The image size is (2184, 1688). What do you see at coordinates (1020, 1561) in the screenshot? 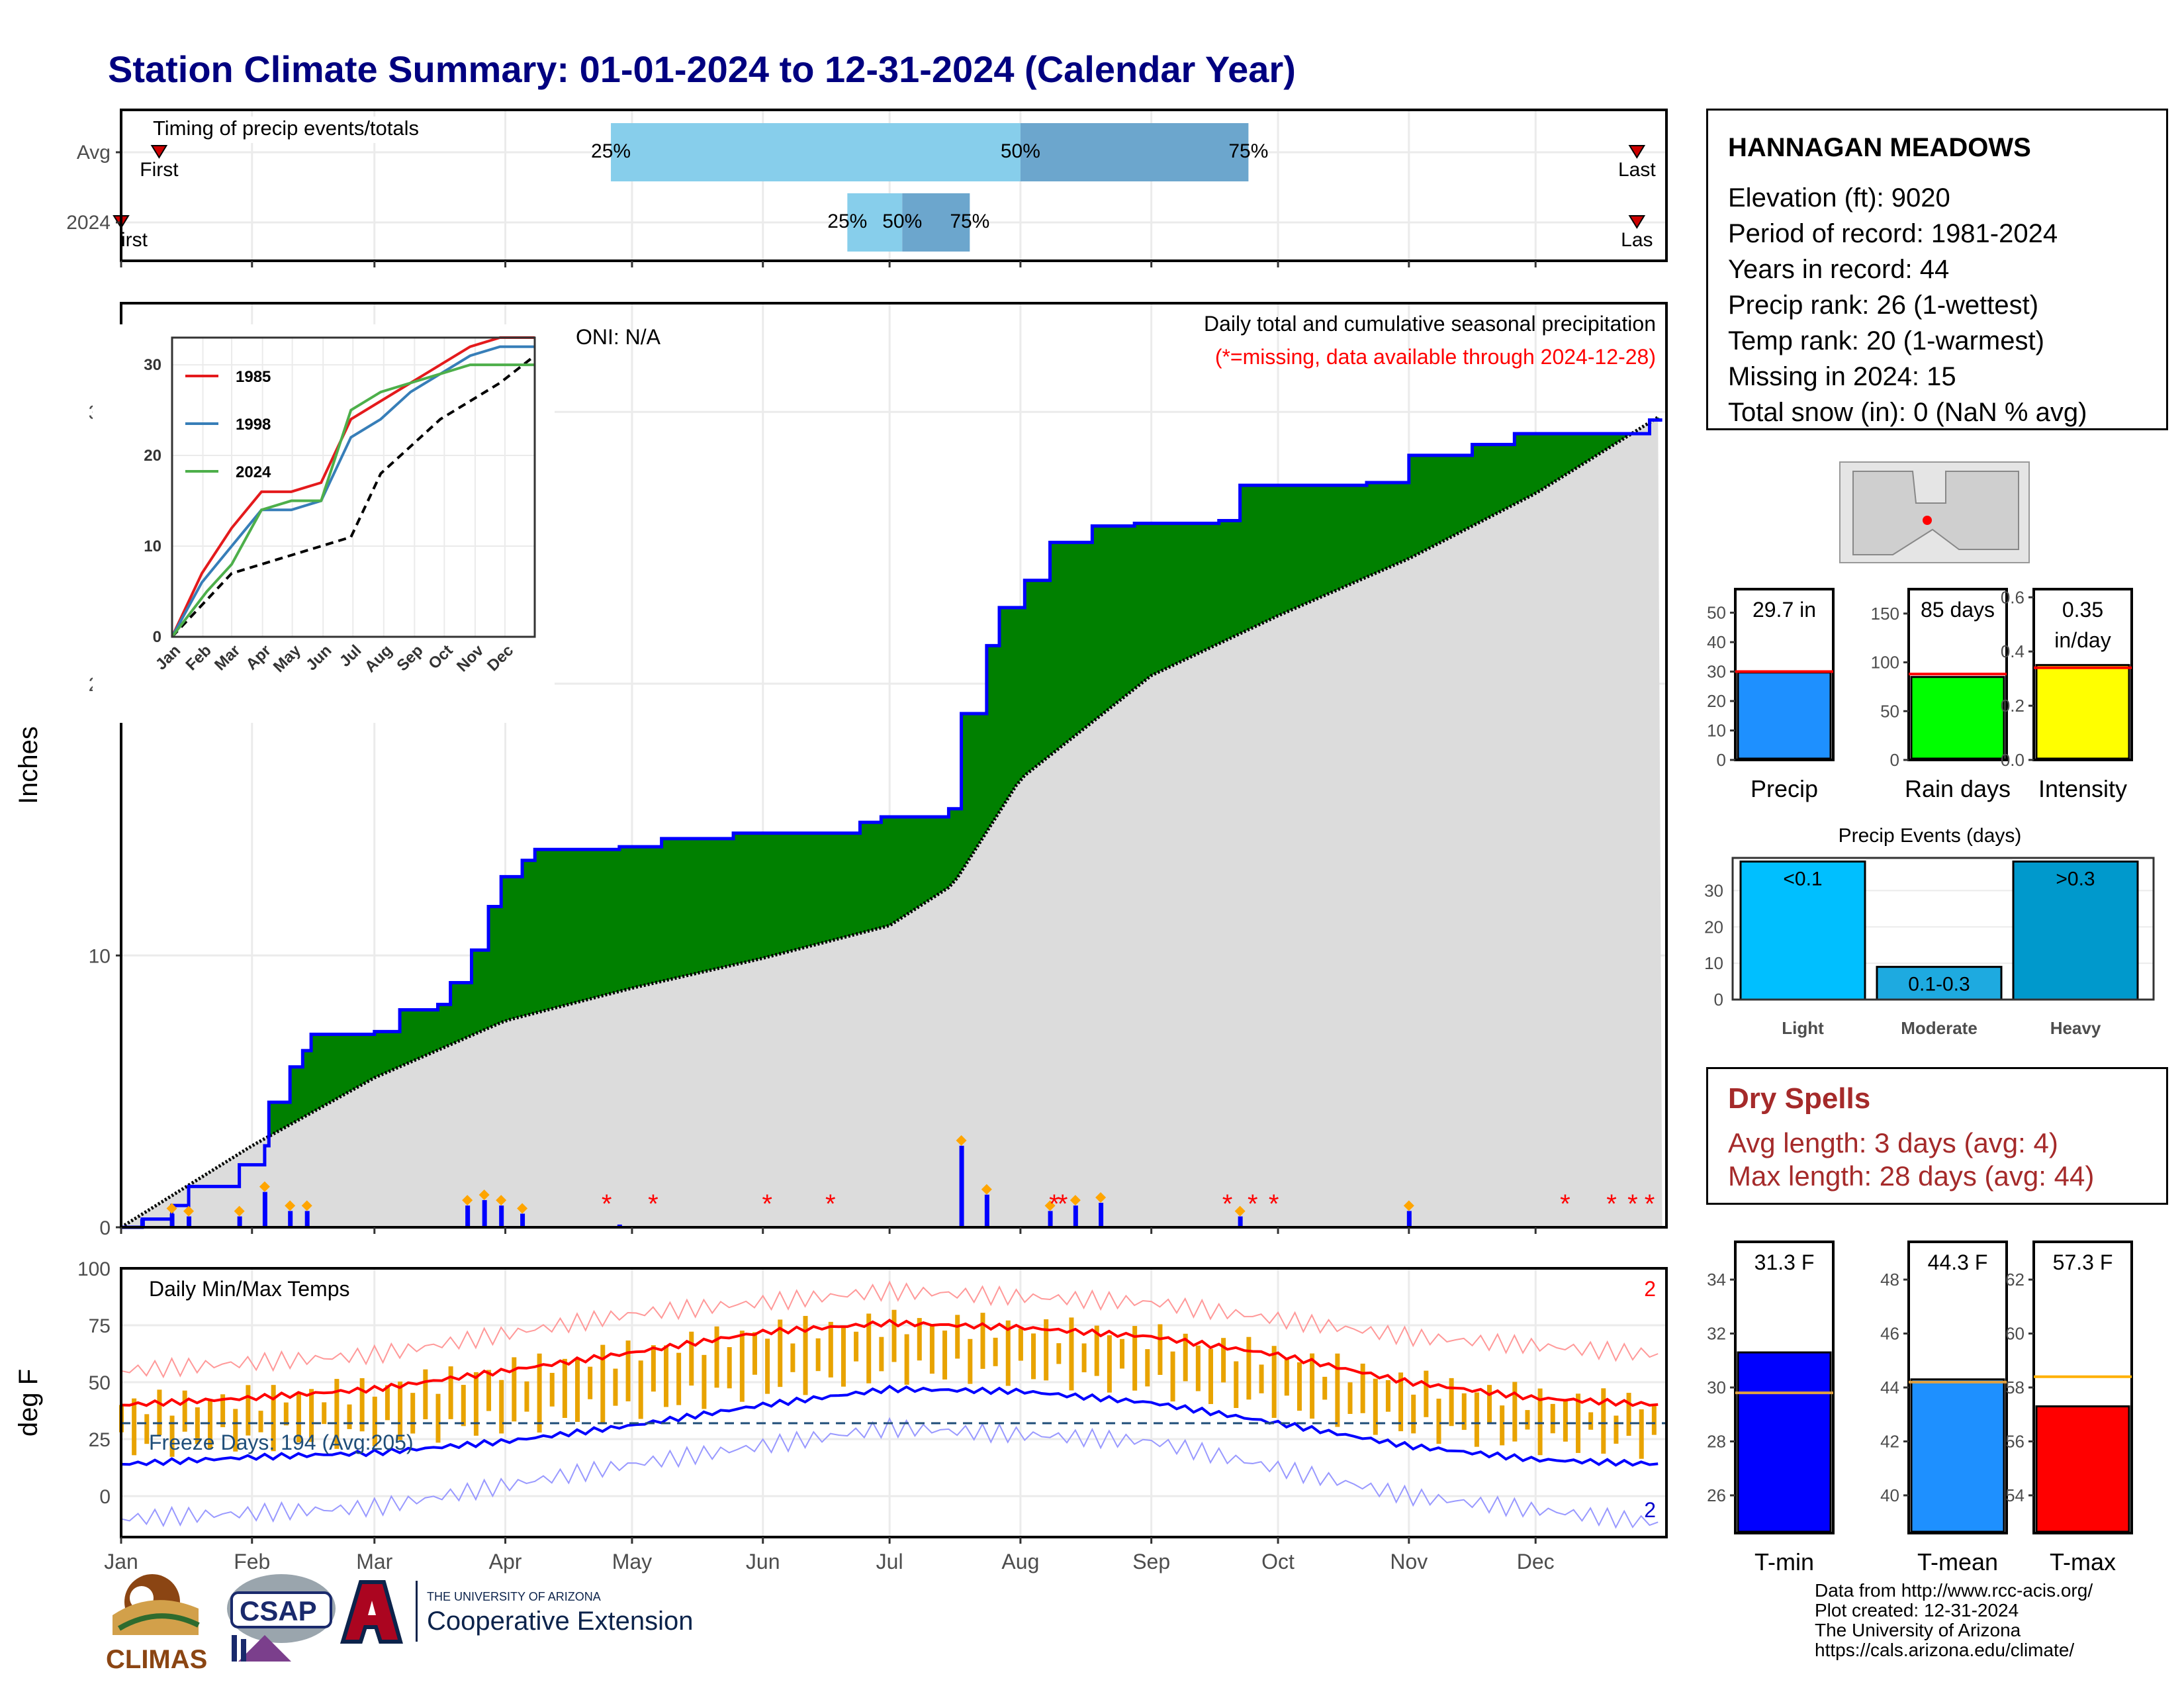
I see `month-axis-label: Aug` at bounding box center [1020, 1561].